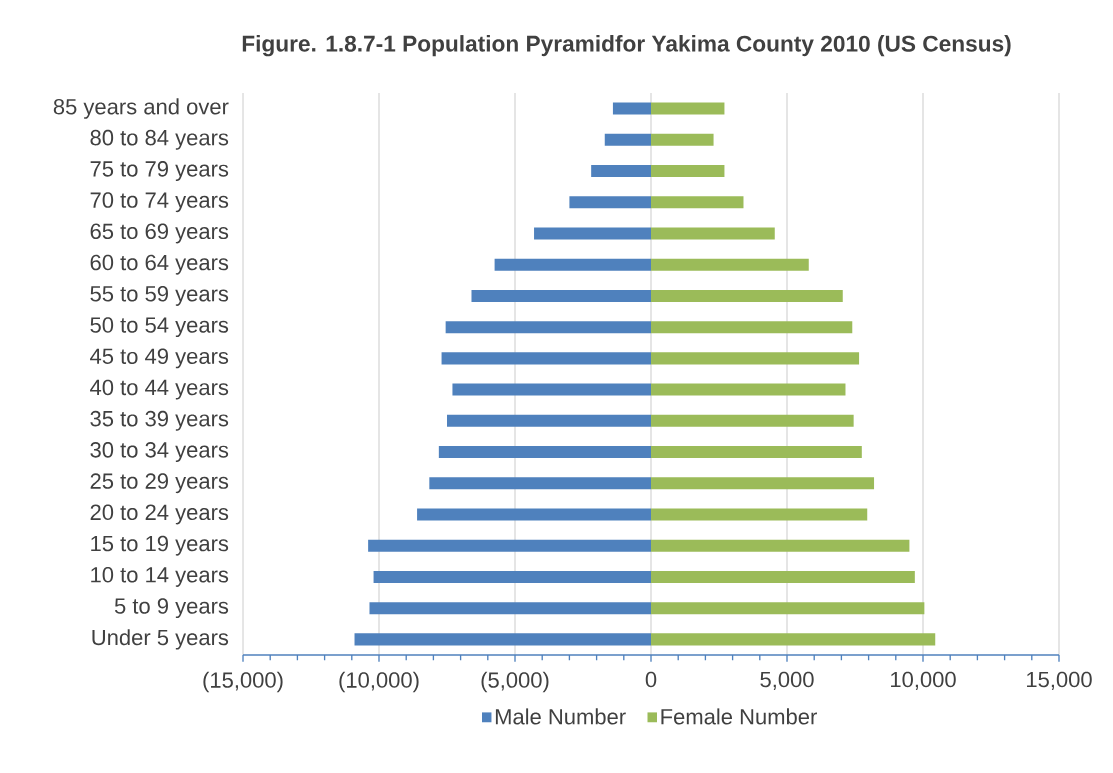  What do you see at coordinates (787, 680) in the screenshot?
I see `x-tick-label: 5,000` at bounding box center [787, 680].